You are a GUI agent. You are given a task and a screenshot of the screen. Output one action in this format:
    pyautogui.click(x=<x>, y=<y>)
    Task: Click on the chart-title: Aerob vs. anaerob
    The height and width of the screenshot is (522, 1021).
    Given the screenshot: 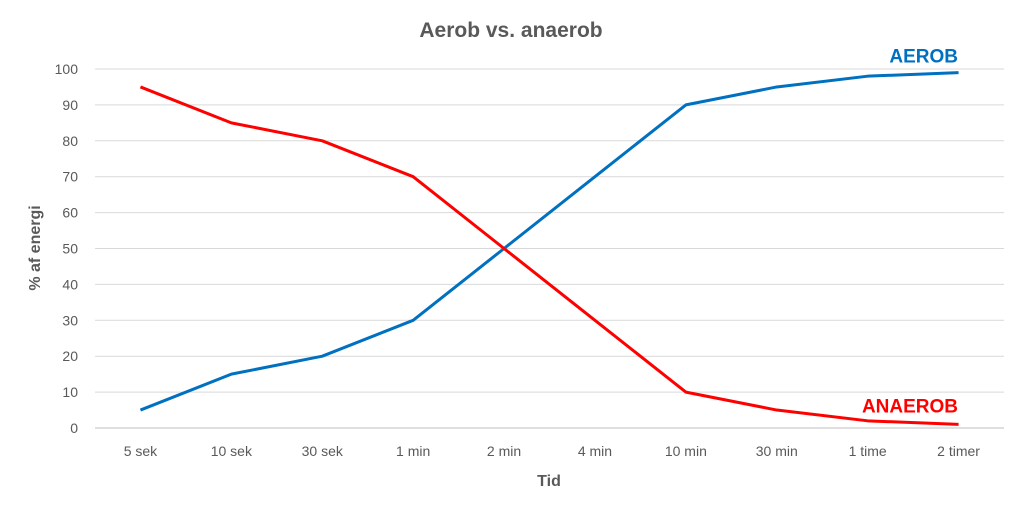 What is the action you would take?
    pyautogui.click(x=510, y=30)
    